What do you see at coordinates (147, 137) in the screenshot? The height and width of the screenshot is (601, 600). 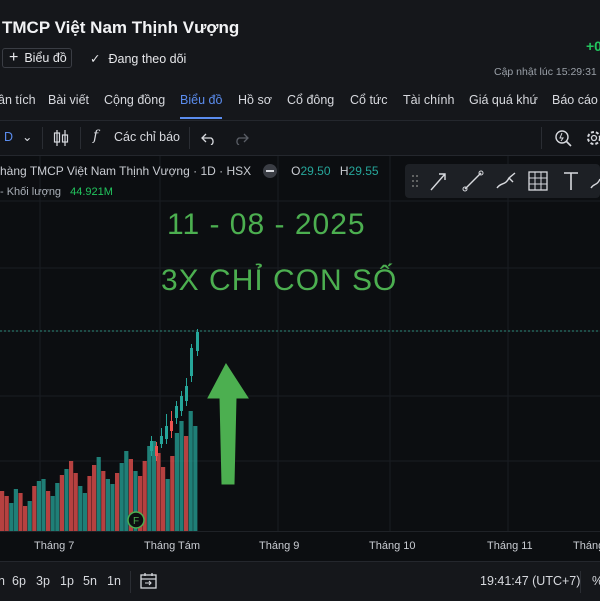 I see `indicators-button: Các chỉ báo` at bounding box center [147, 137].